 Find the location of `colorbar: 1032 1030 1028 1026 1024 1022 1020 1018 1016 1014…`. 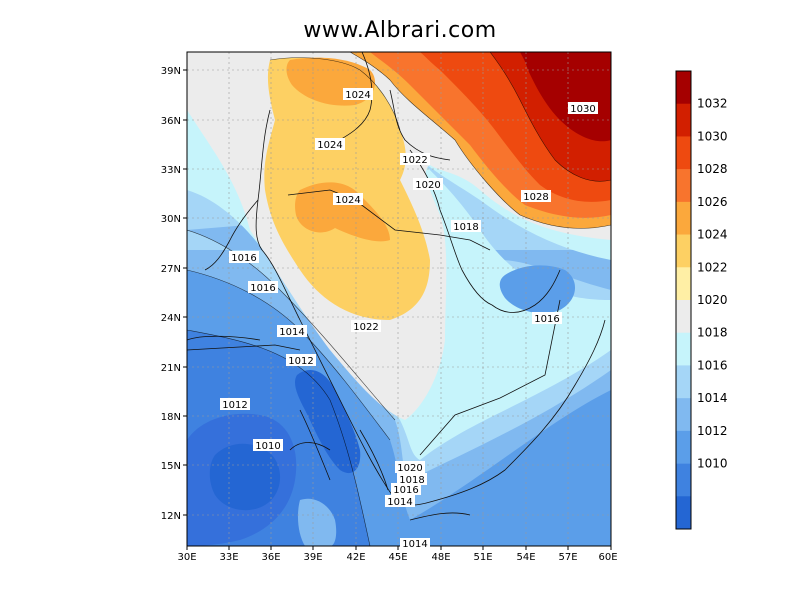

colorbar: 1032 1030 1028 1026 1024 1022 1020 1018 1016 1014… is located at coordinates (701, 300).